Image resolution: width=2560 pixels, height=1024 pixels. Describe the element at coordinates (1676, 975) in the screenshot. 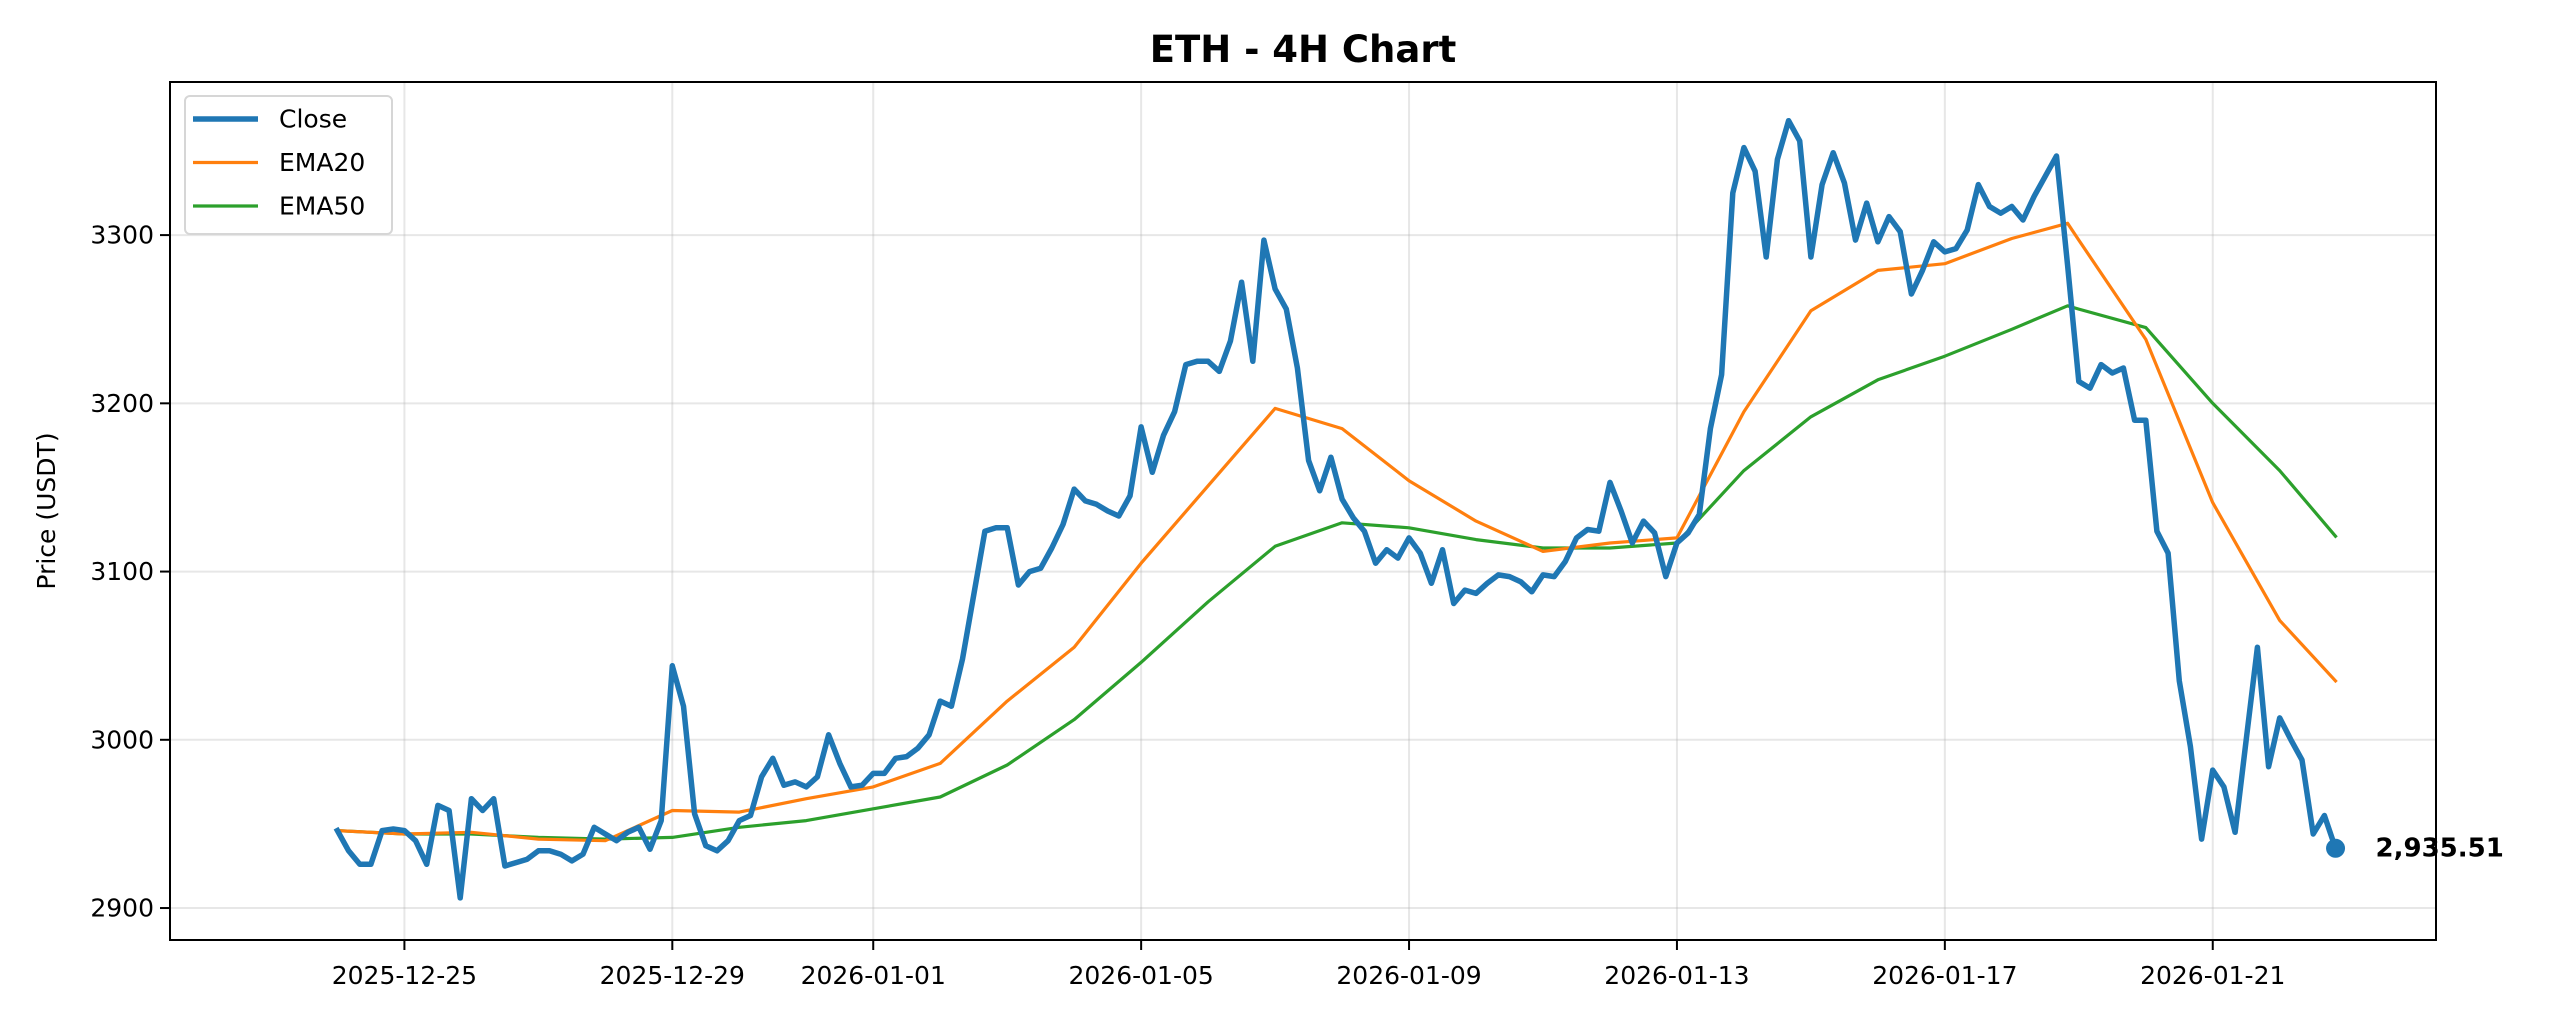

I see `x-tick-label: 2026-01-13` at that location.